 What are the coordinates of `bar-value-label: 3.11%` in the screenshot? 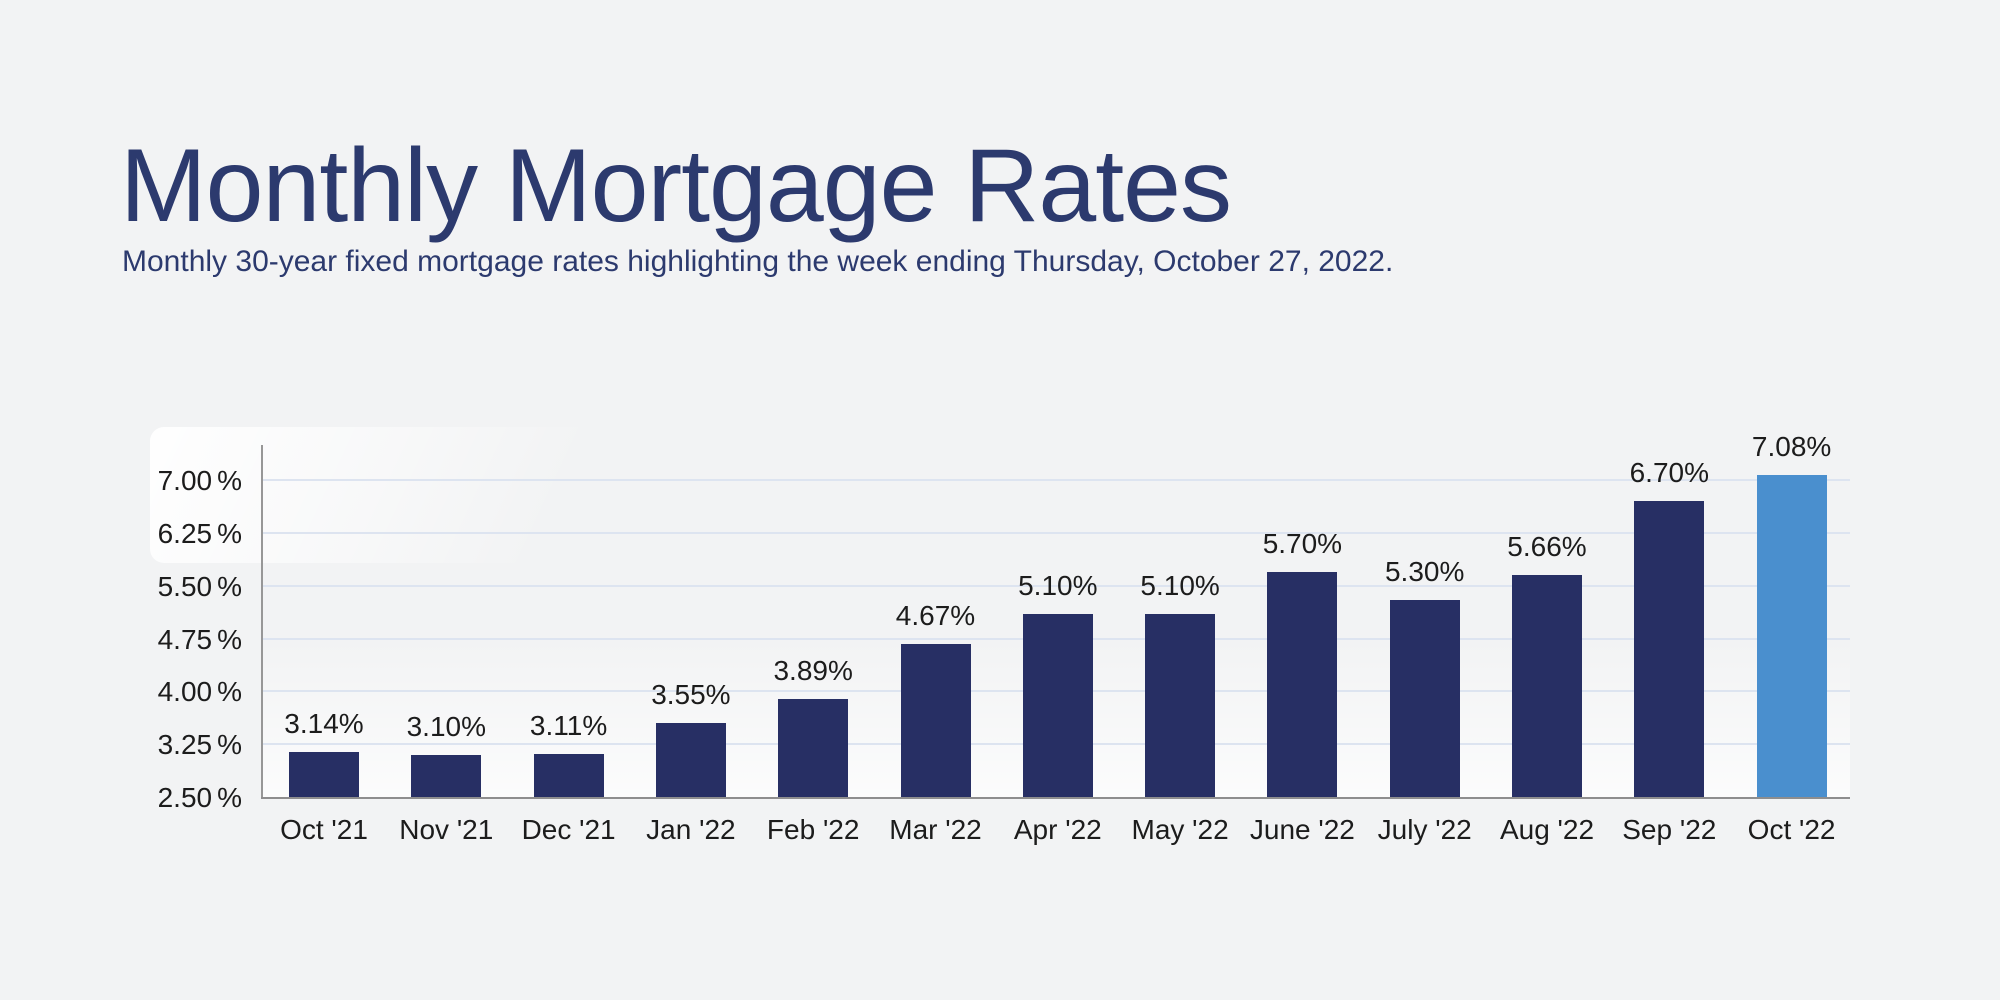 It's located at (568, 726).